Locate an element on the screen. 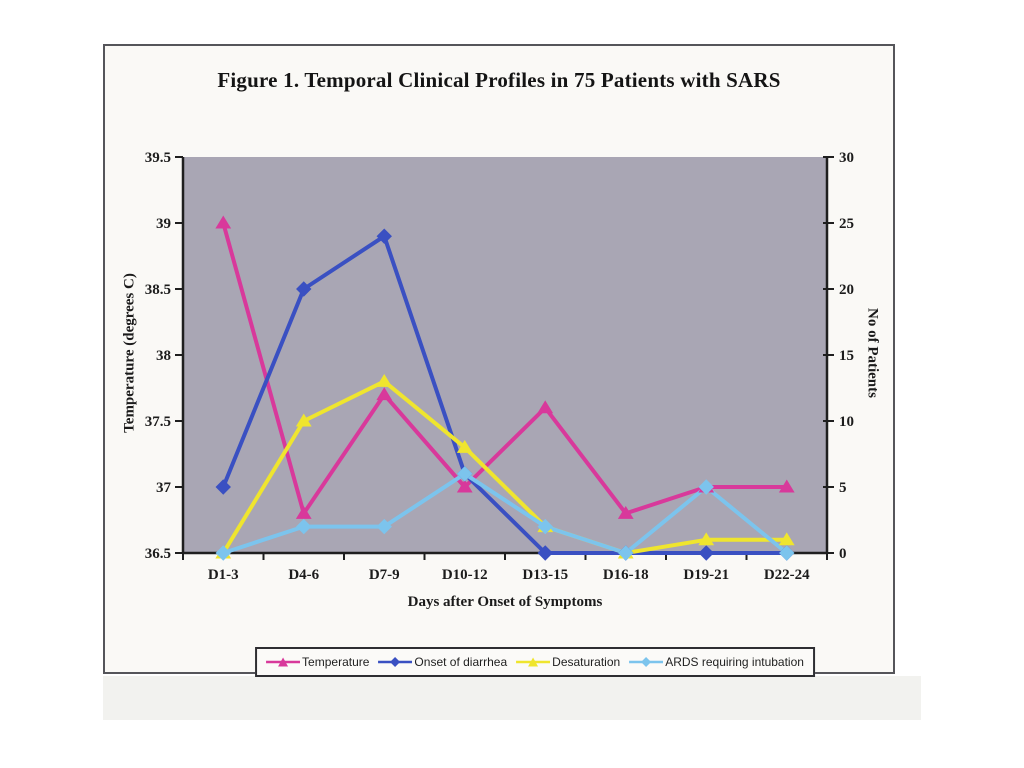 This screenshot has width=1024, height=768. left-axis-tick-label: 37.5 is located at coordinates (158, 422).